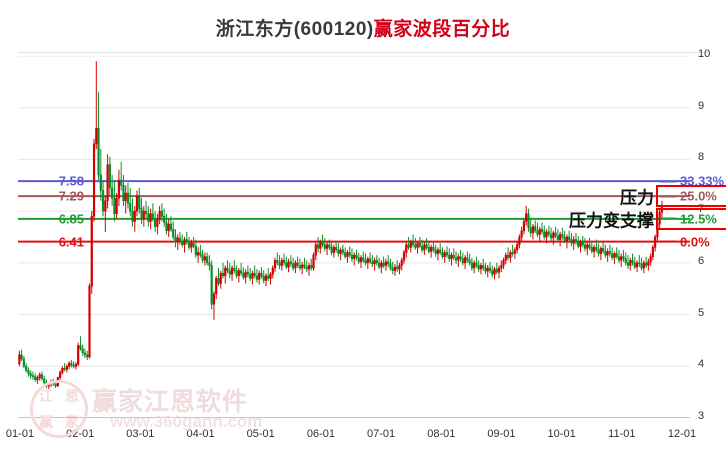 The image size is (726, 450). Describe the element at coordinates (71, 242) in the screenshot. I see `price-level-label-6.41: 6.41` at that location.